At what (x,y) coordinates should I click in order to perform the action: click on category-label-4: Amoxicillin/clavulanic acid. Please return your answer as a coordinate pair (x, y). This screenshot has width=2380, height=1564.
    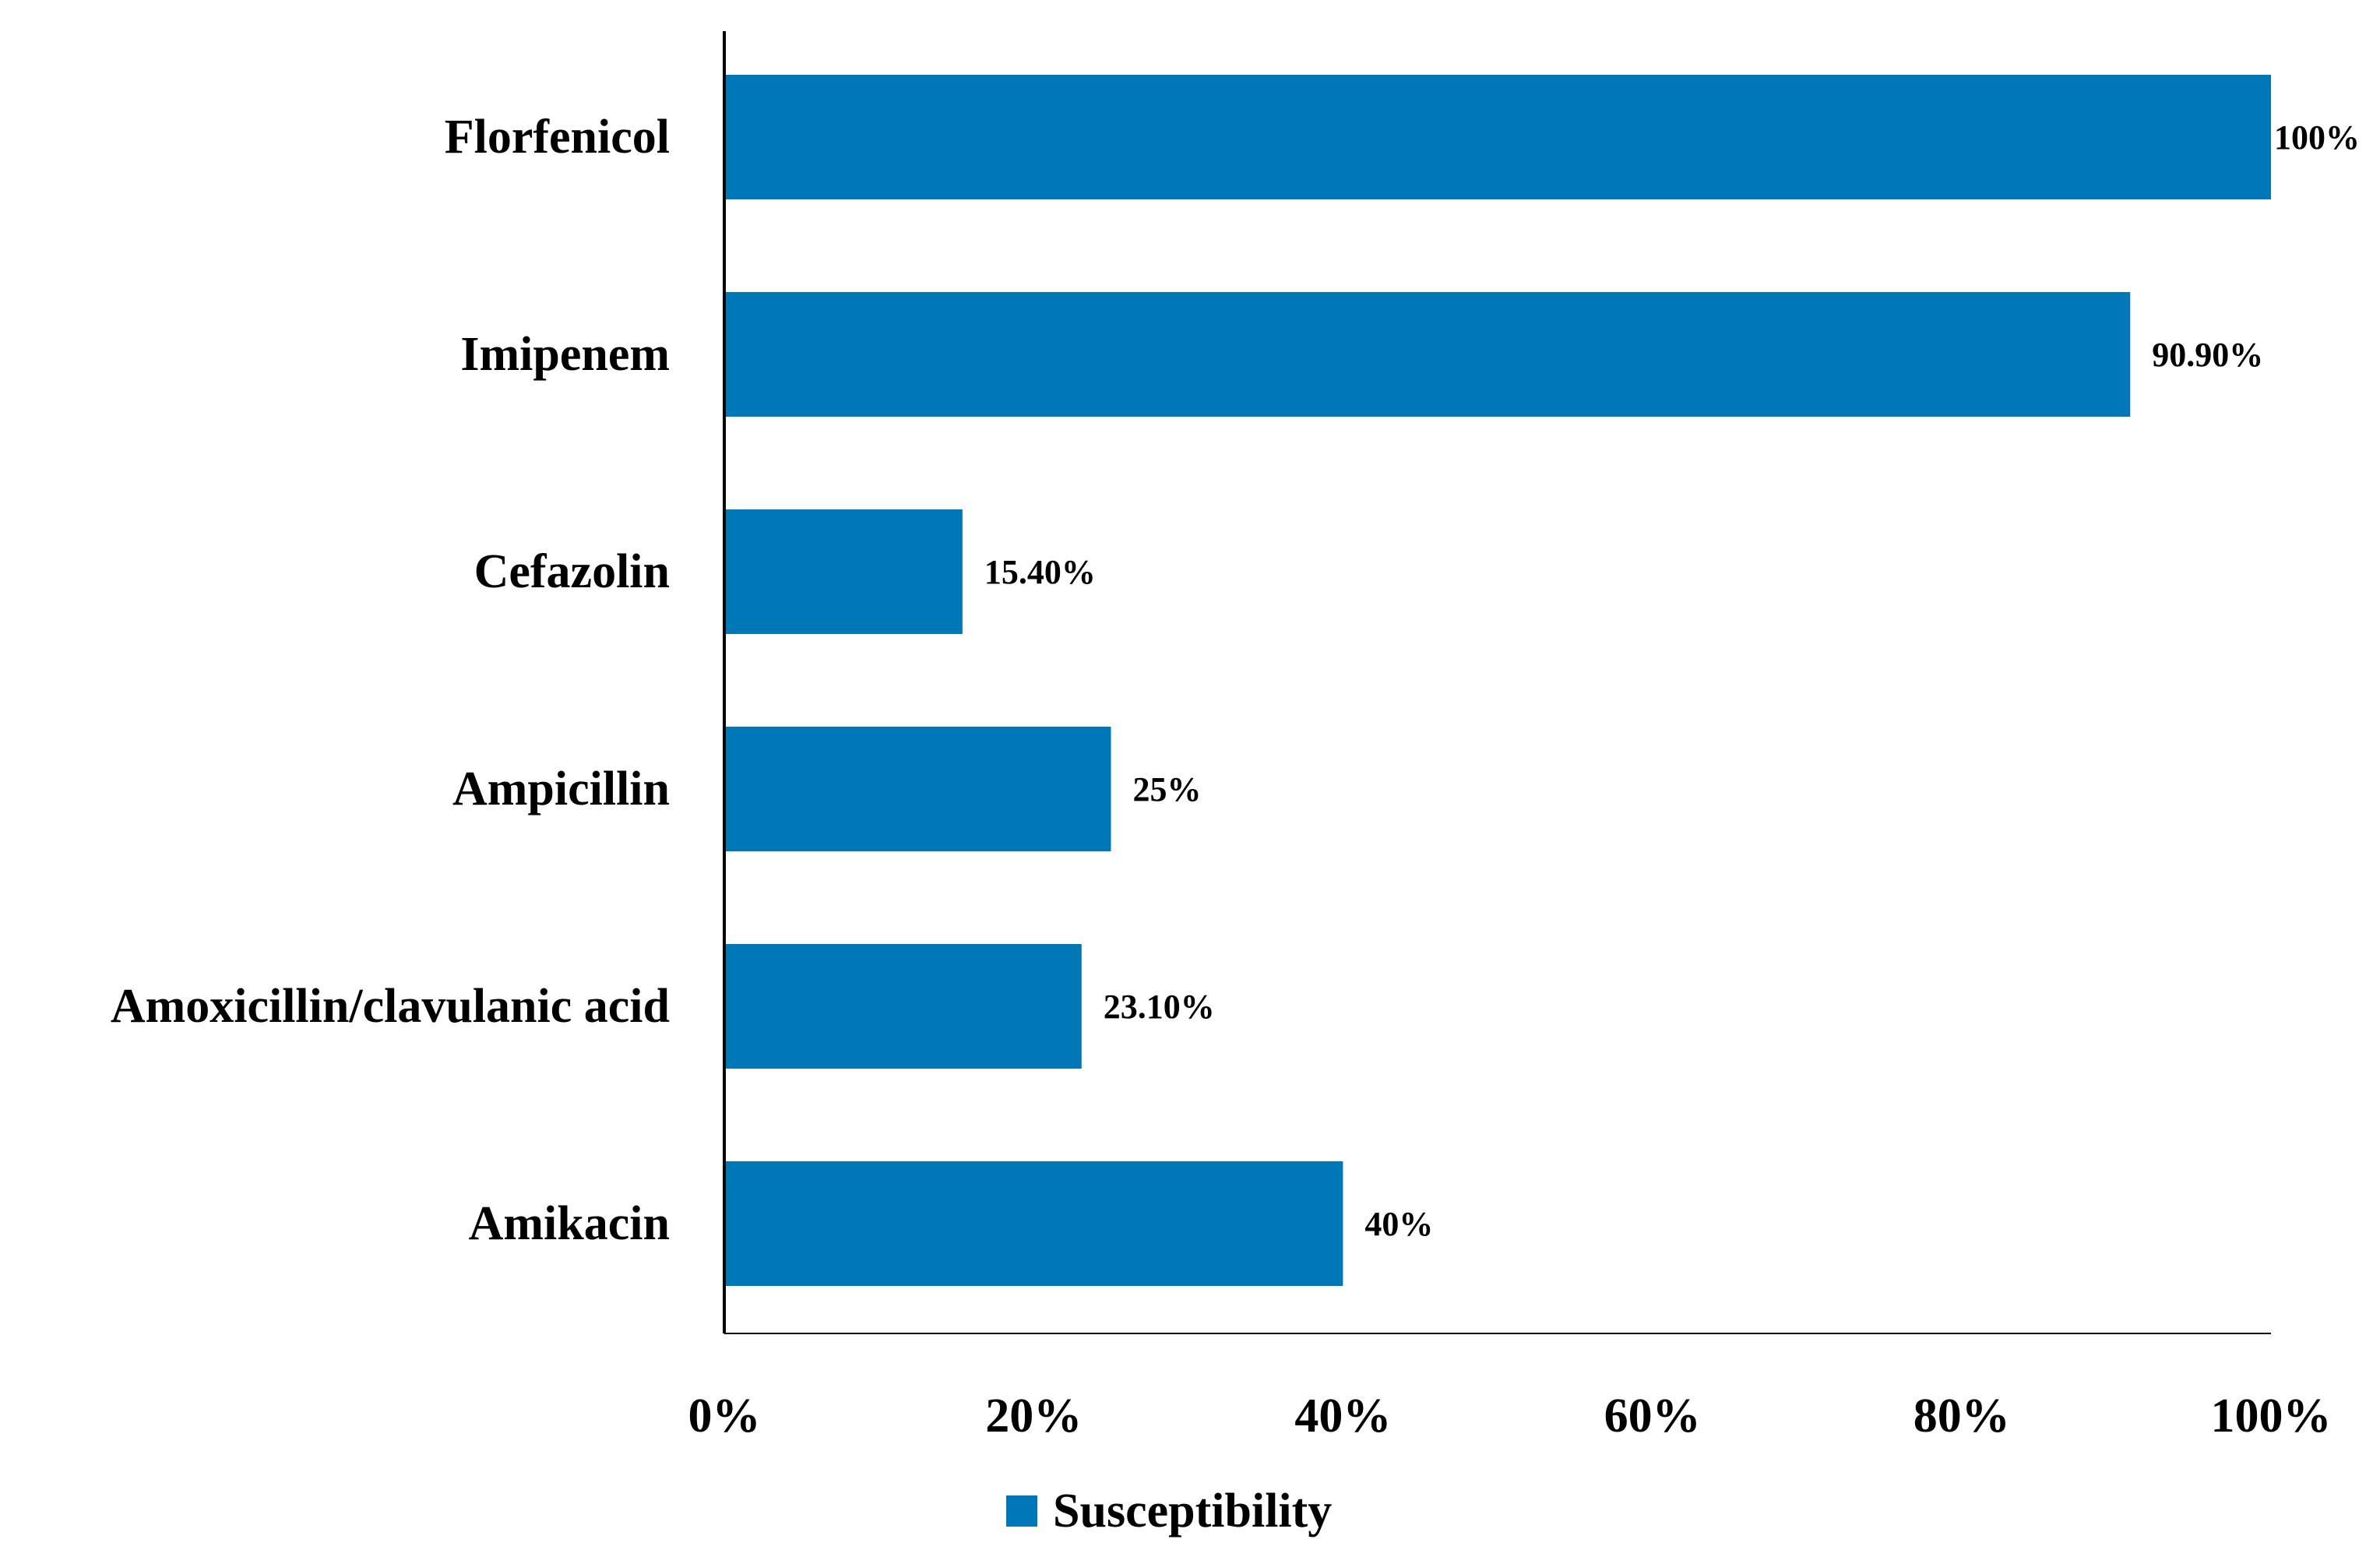
    Looking at the image, I should click on (390, 1006).